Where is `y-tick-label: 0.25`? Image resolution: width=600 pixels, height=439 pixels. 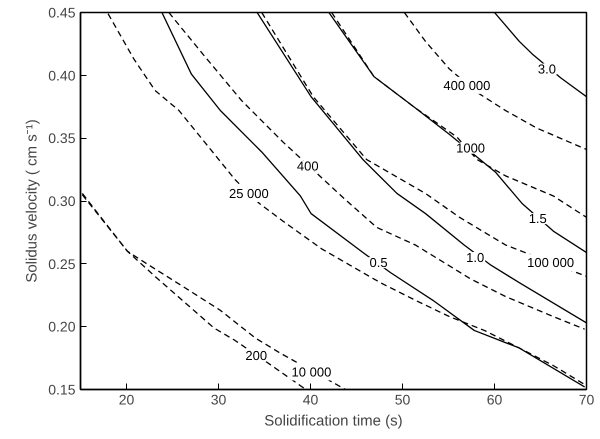
y-tick-label: 0.25 is located at coordinates (62, 264).